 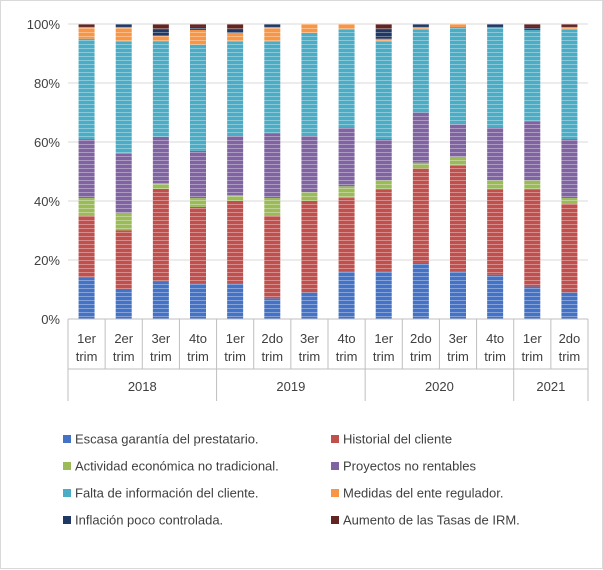 I want to click on y-tick-label: 20%, so click(x=47, y=260).